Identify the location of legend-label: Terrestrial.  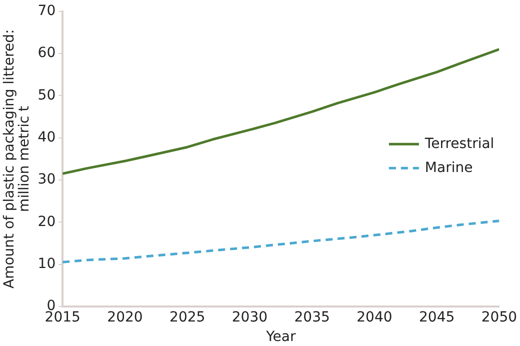
(459, 144).